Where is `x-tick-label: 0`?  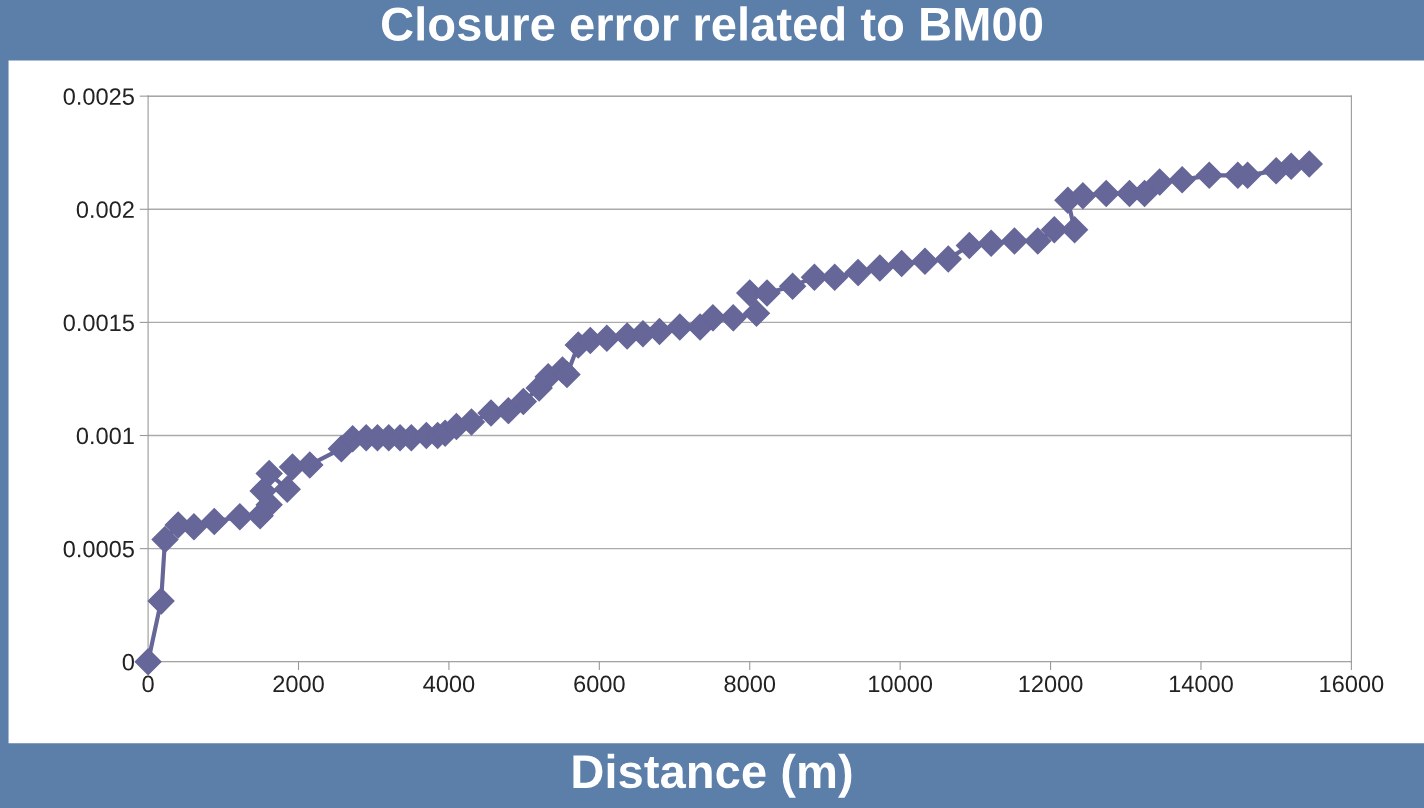
x-tick-label: 0 is located at coordinates (148, 684).